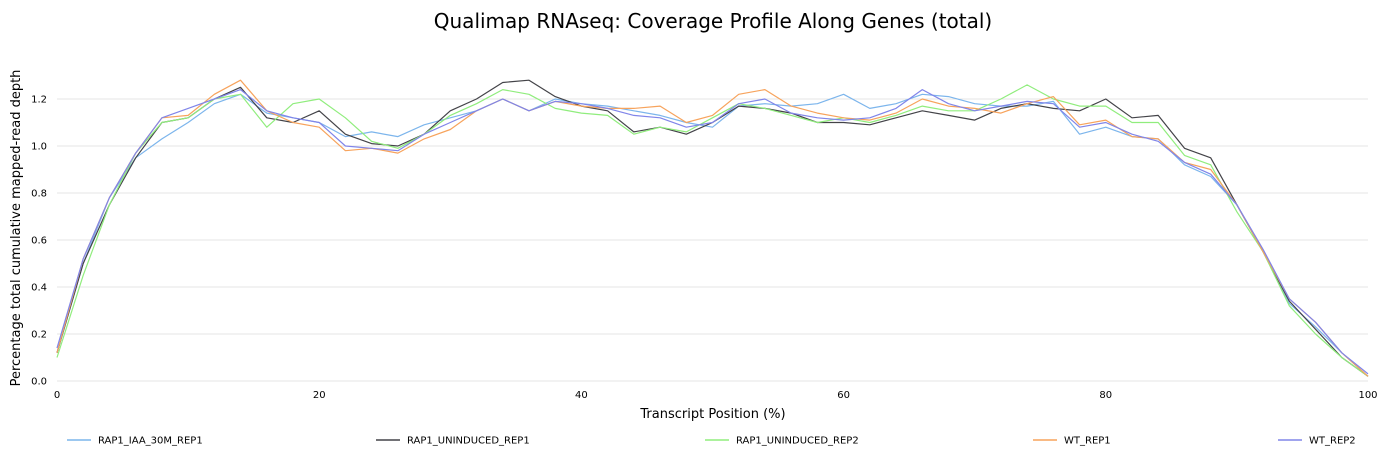 Image resolution: width=1390 pixels, height=460 pixels. Describe the element at coordinates (150, 441) in the screenshot. I see `legend-label: RAP1_IAA_30M_REP1` at that location.